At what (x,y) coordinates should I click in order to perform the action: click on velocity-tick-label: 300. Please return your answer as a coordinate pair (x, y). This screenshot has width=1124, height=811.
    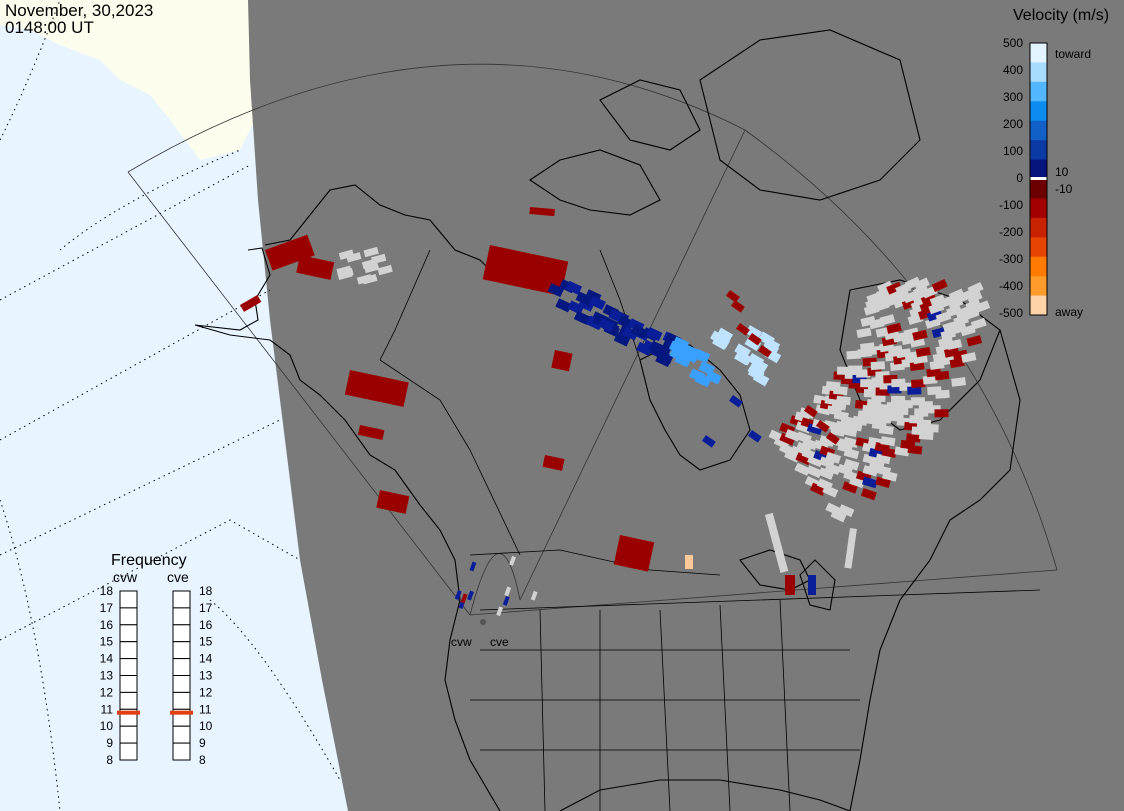
    Looking at the image, I should click on (1013, 97).